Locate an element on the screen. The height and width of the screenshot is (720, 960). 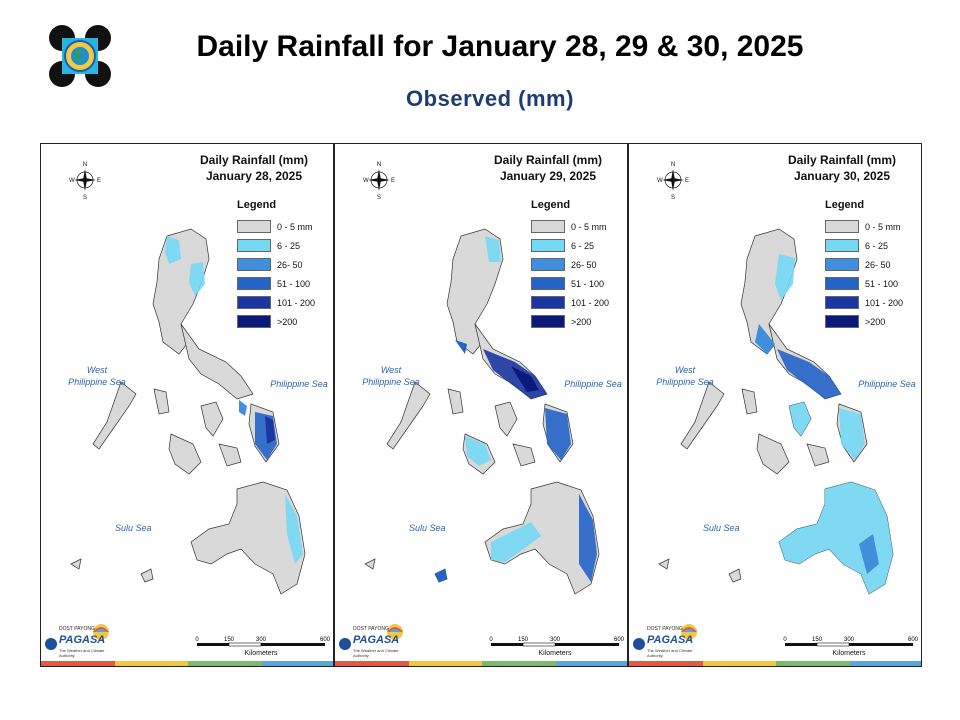
legend-item: 26- 50 is located at coordinates (282, 264).